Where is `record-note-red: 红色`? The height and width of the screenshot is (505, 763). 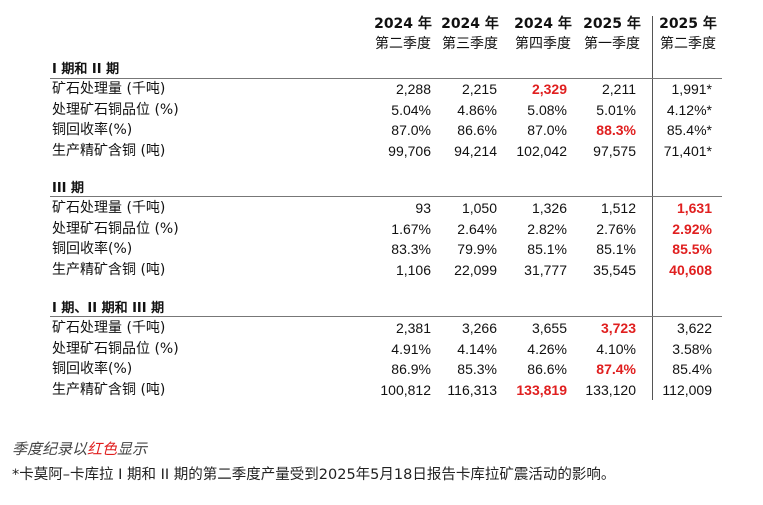 record-note-red: 红色 is located at coordinates (102, 449).